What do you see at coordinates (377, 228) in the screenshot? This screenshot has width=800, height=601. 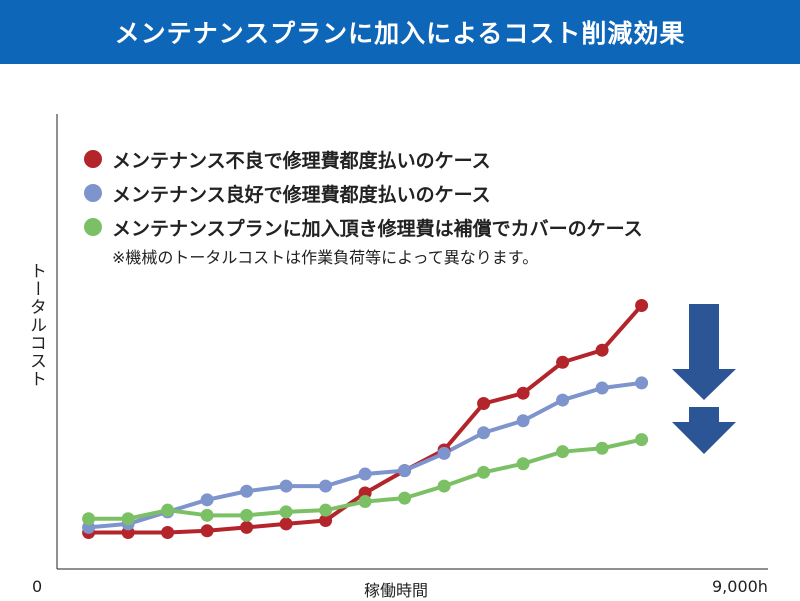 I see `legend-label: メンテナンスプランに加入頂き修理費は補償でカバーのケース` at bounding box center [377, 228].